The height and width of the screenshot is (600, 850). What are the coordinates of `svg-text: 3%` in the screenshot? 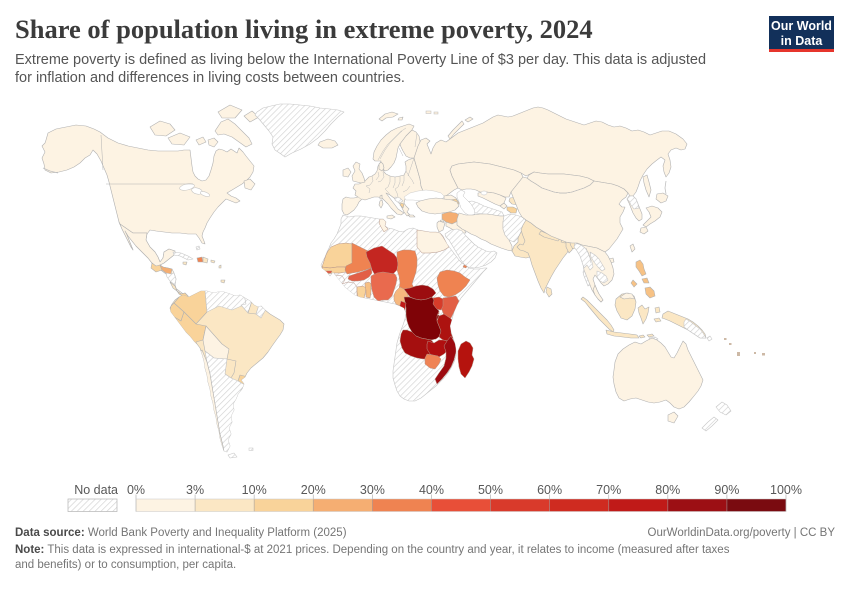 It's located at (195, 490).